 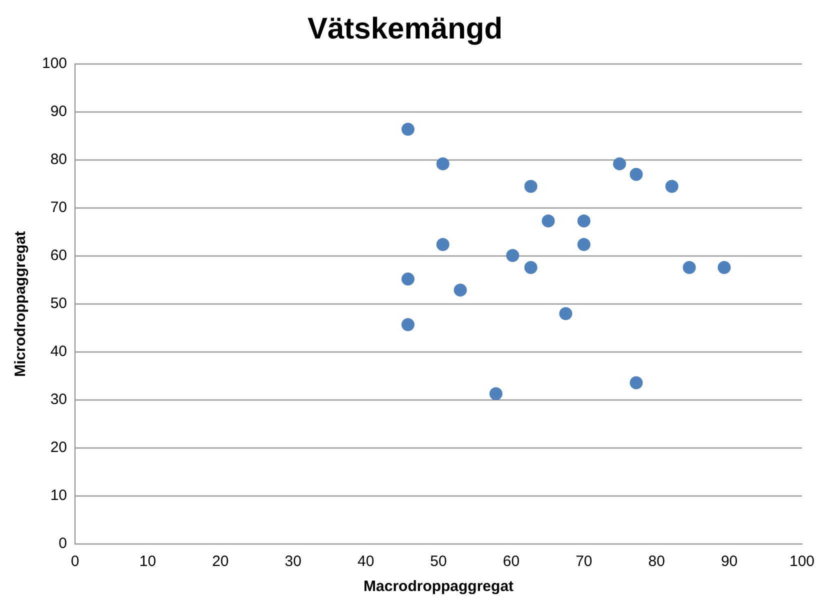 I want to click on x-tick-label: 80, so click(x=656, y=561).